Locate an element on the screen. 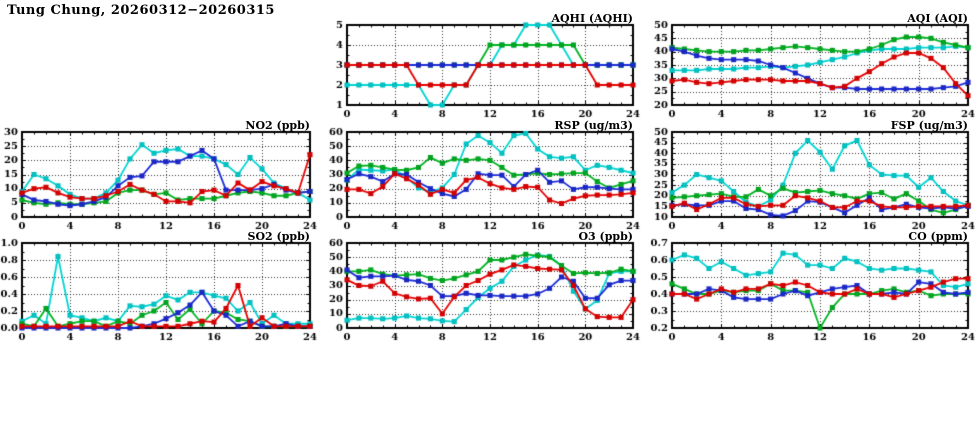 This screenshot has height=447, width=975. chart-rsp: RSP (ug/m3) is located at coordinates (480, 175).